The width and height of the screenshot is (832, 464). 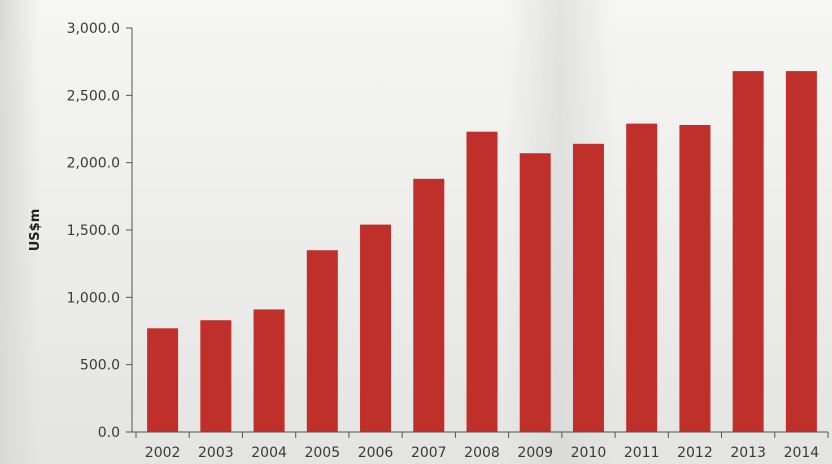 What do you see at coordinates (801, 252) in the screenshot?
I see `bar-2014` at bounding box center [801, 252].